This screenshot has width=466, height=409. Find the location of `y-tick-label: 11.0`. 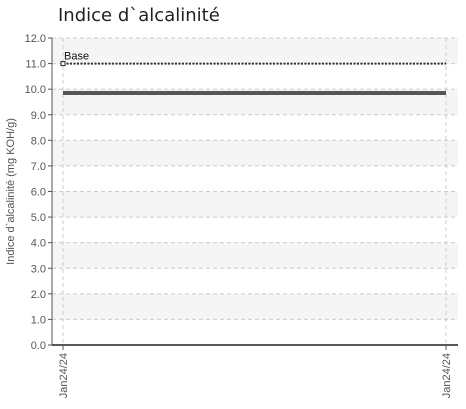

y-tick-label: 11.0 is located at coordinates (35, 65).